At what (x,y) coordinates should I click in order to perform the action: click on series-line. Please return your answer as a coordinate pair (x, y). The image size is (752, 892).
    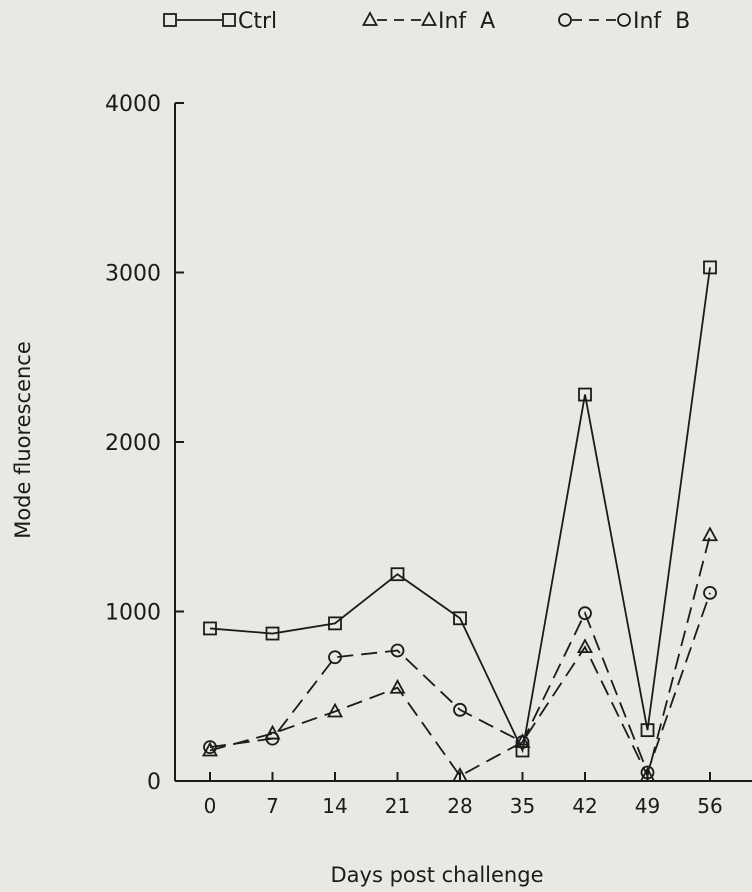
    Looking at the image, I should click on (460, 684).